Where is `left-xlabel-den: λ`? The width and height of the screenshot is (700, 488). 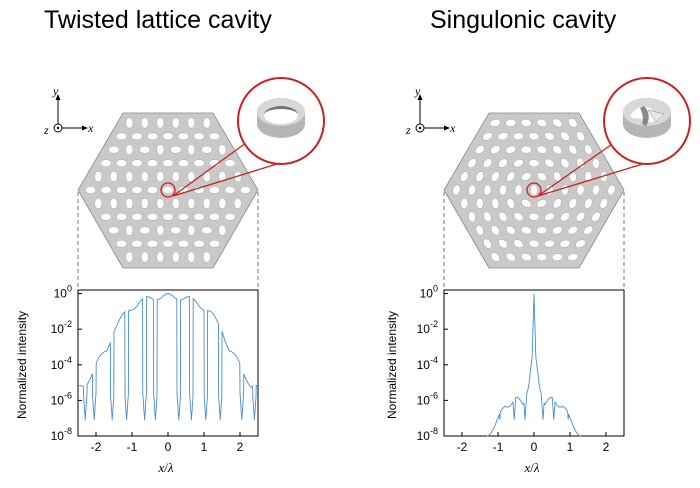
left-xlabel-den: λ is located at coordinates (170, 467).